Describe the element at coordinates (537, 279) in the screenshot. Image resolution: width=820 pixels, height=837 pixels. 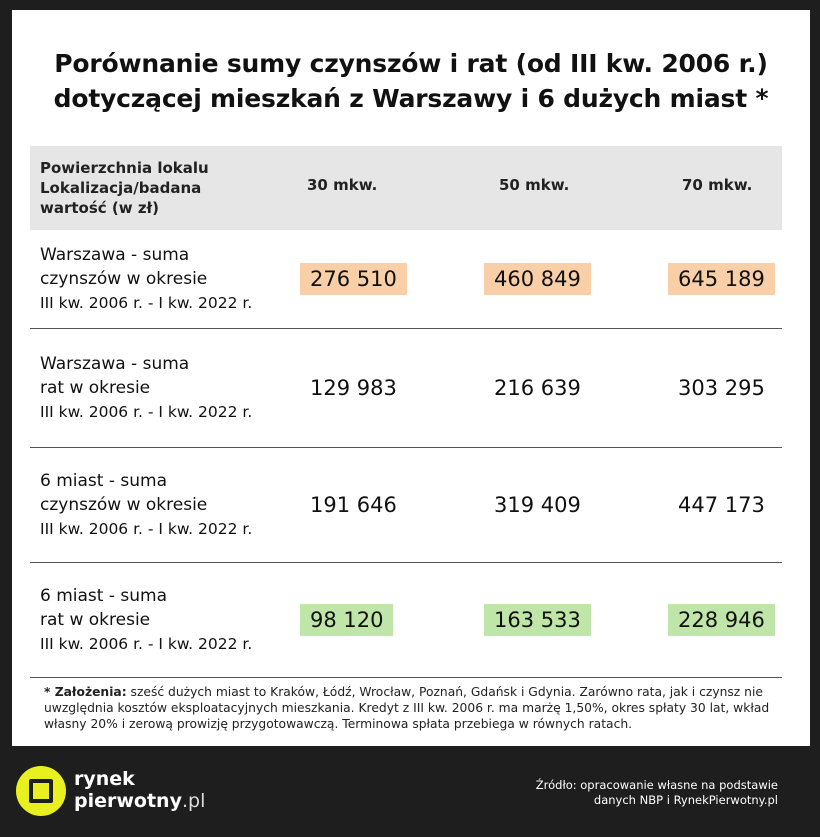
I see `table-cell-value: 460 849` at that location.